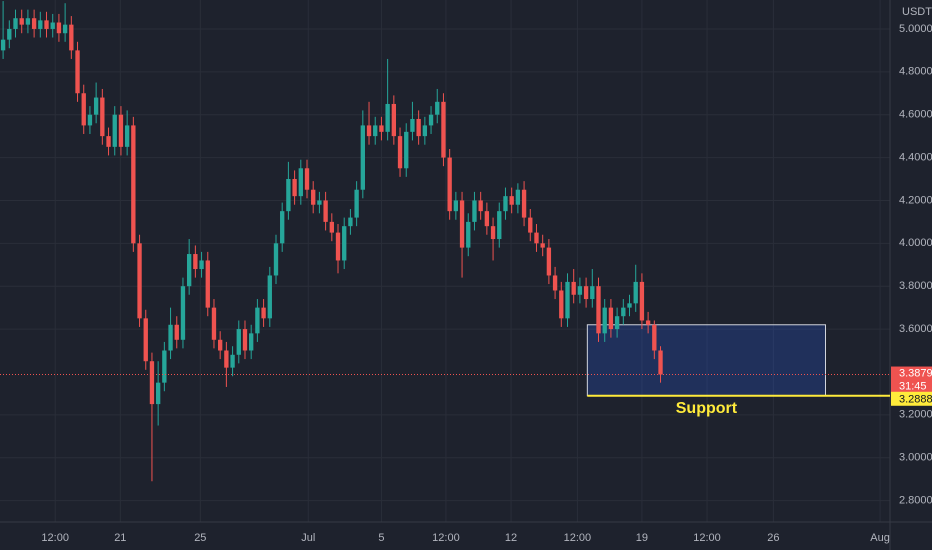  I want to click on y-tick-label: 5.0000, so click(915, 29).